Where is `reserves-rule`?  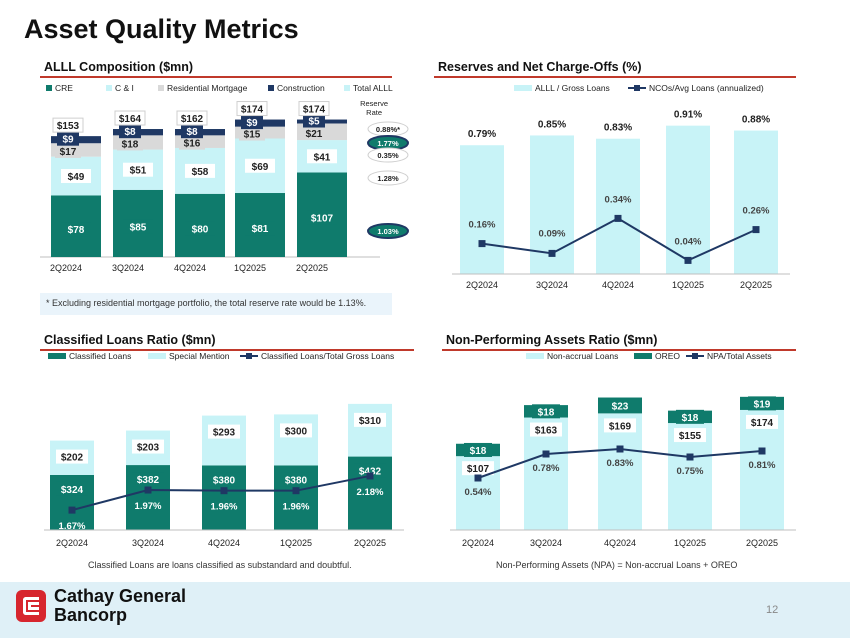
reserves-rule is located at coordinates (615, 77).